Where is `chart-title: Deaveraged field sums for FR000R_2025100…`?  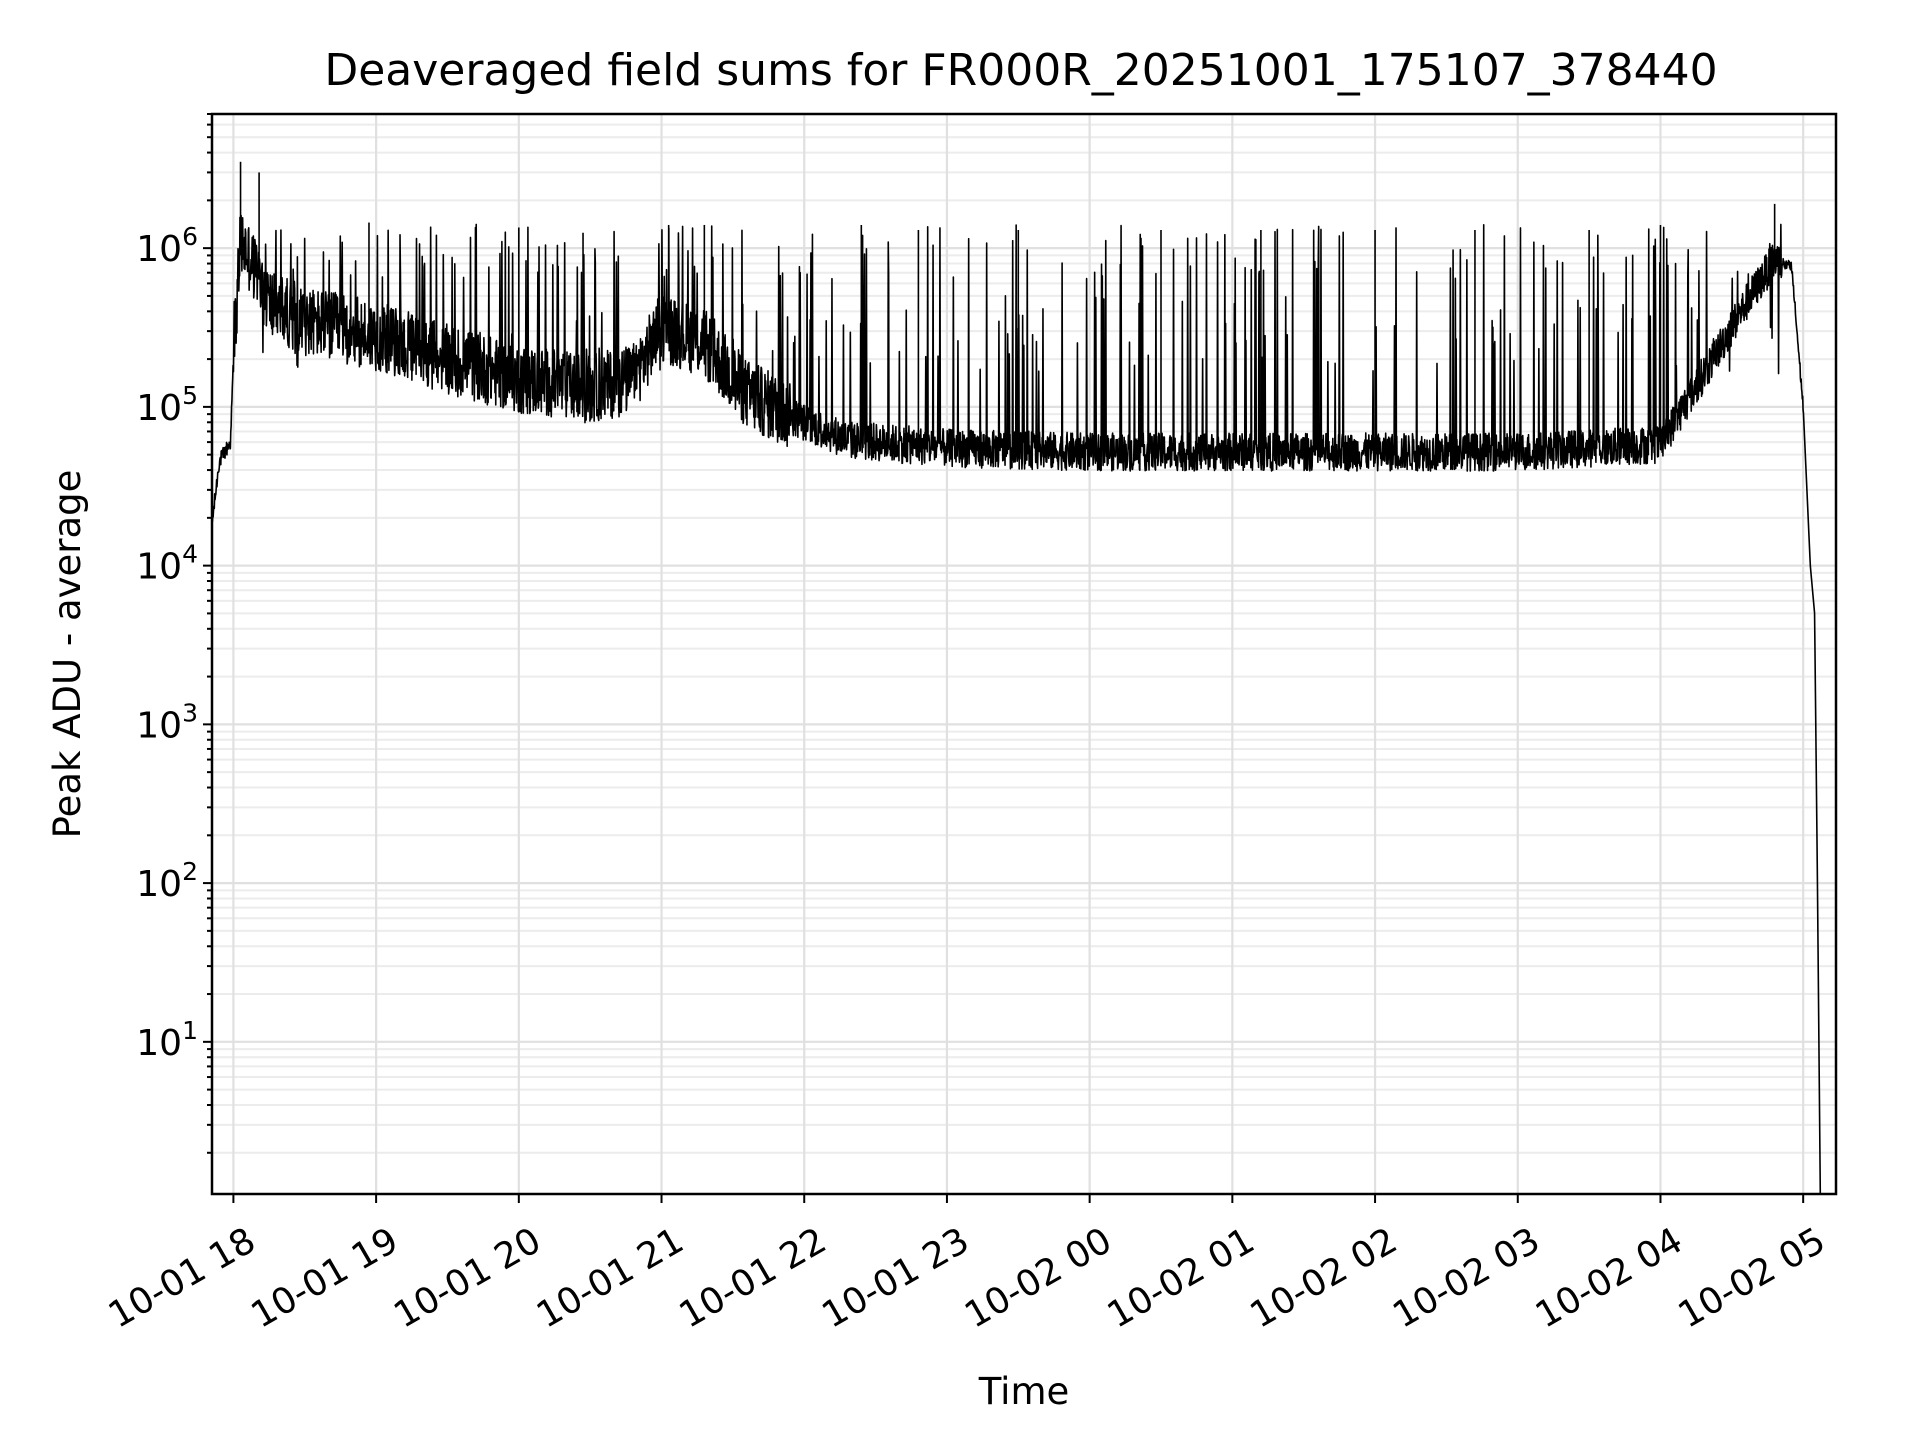 chart-title: Deaveraged field sums for FR000R_2025100… is located at coordinates (1020, 70).